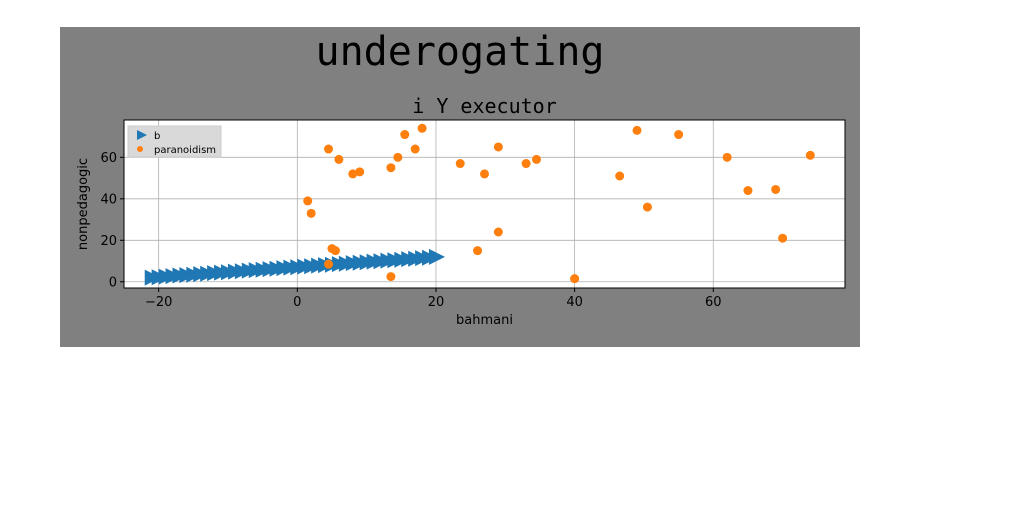  What do you see at coordinates (140, 149) in the screenshot?
I see `legend-marker-paranoidism` at bounding box center [140, 149].